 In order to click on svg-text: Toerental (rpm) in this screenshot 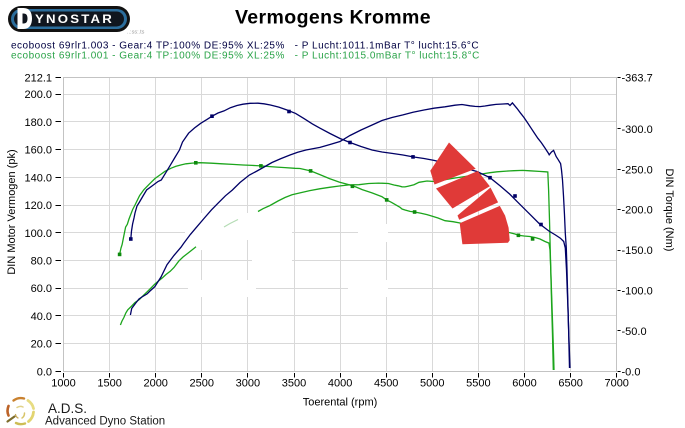, I will do `click(340, 403)`.